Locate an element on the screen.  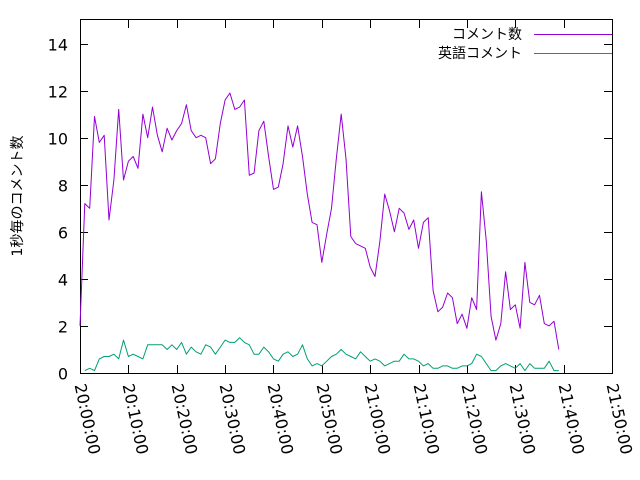
y-tick-label: 6 is located at coordinates (63, 233).